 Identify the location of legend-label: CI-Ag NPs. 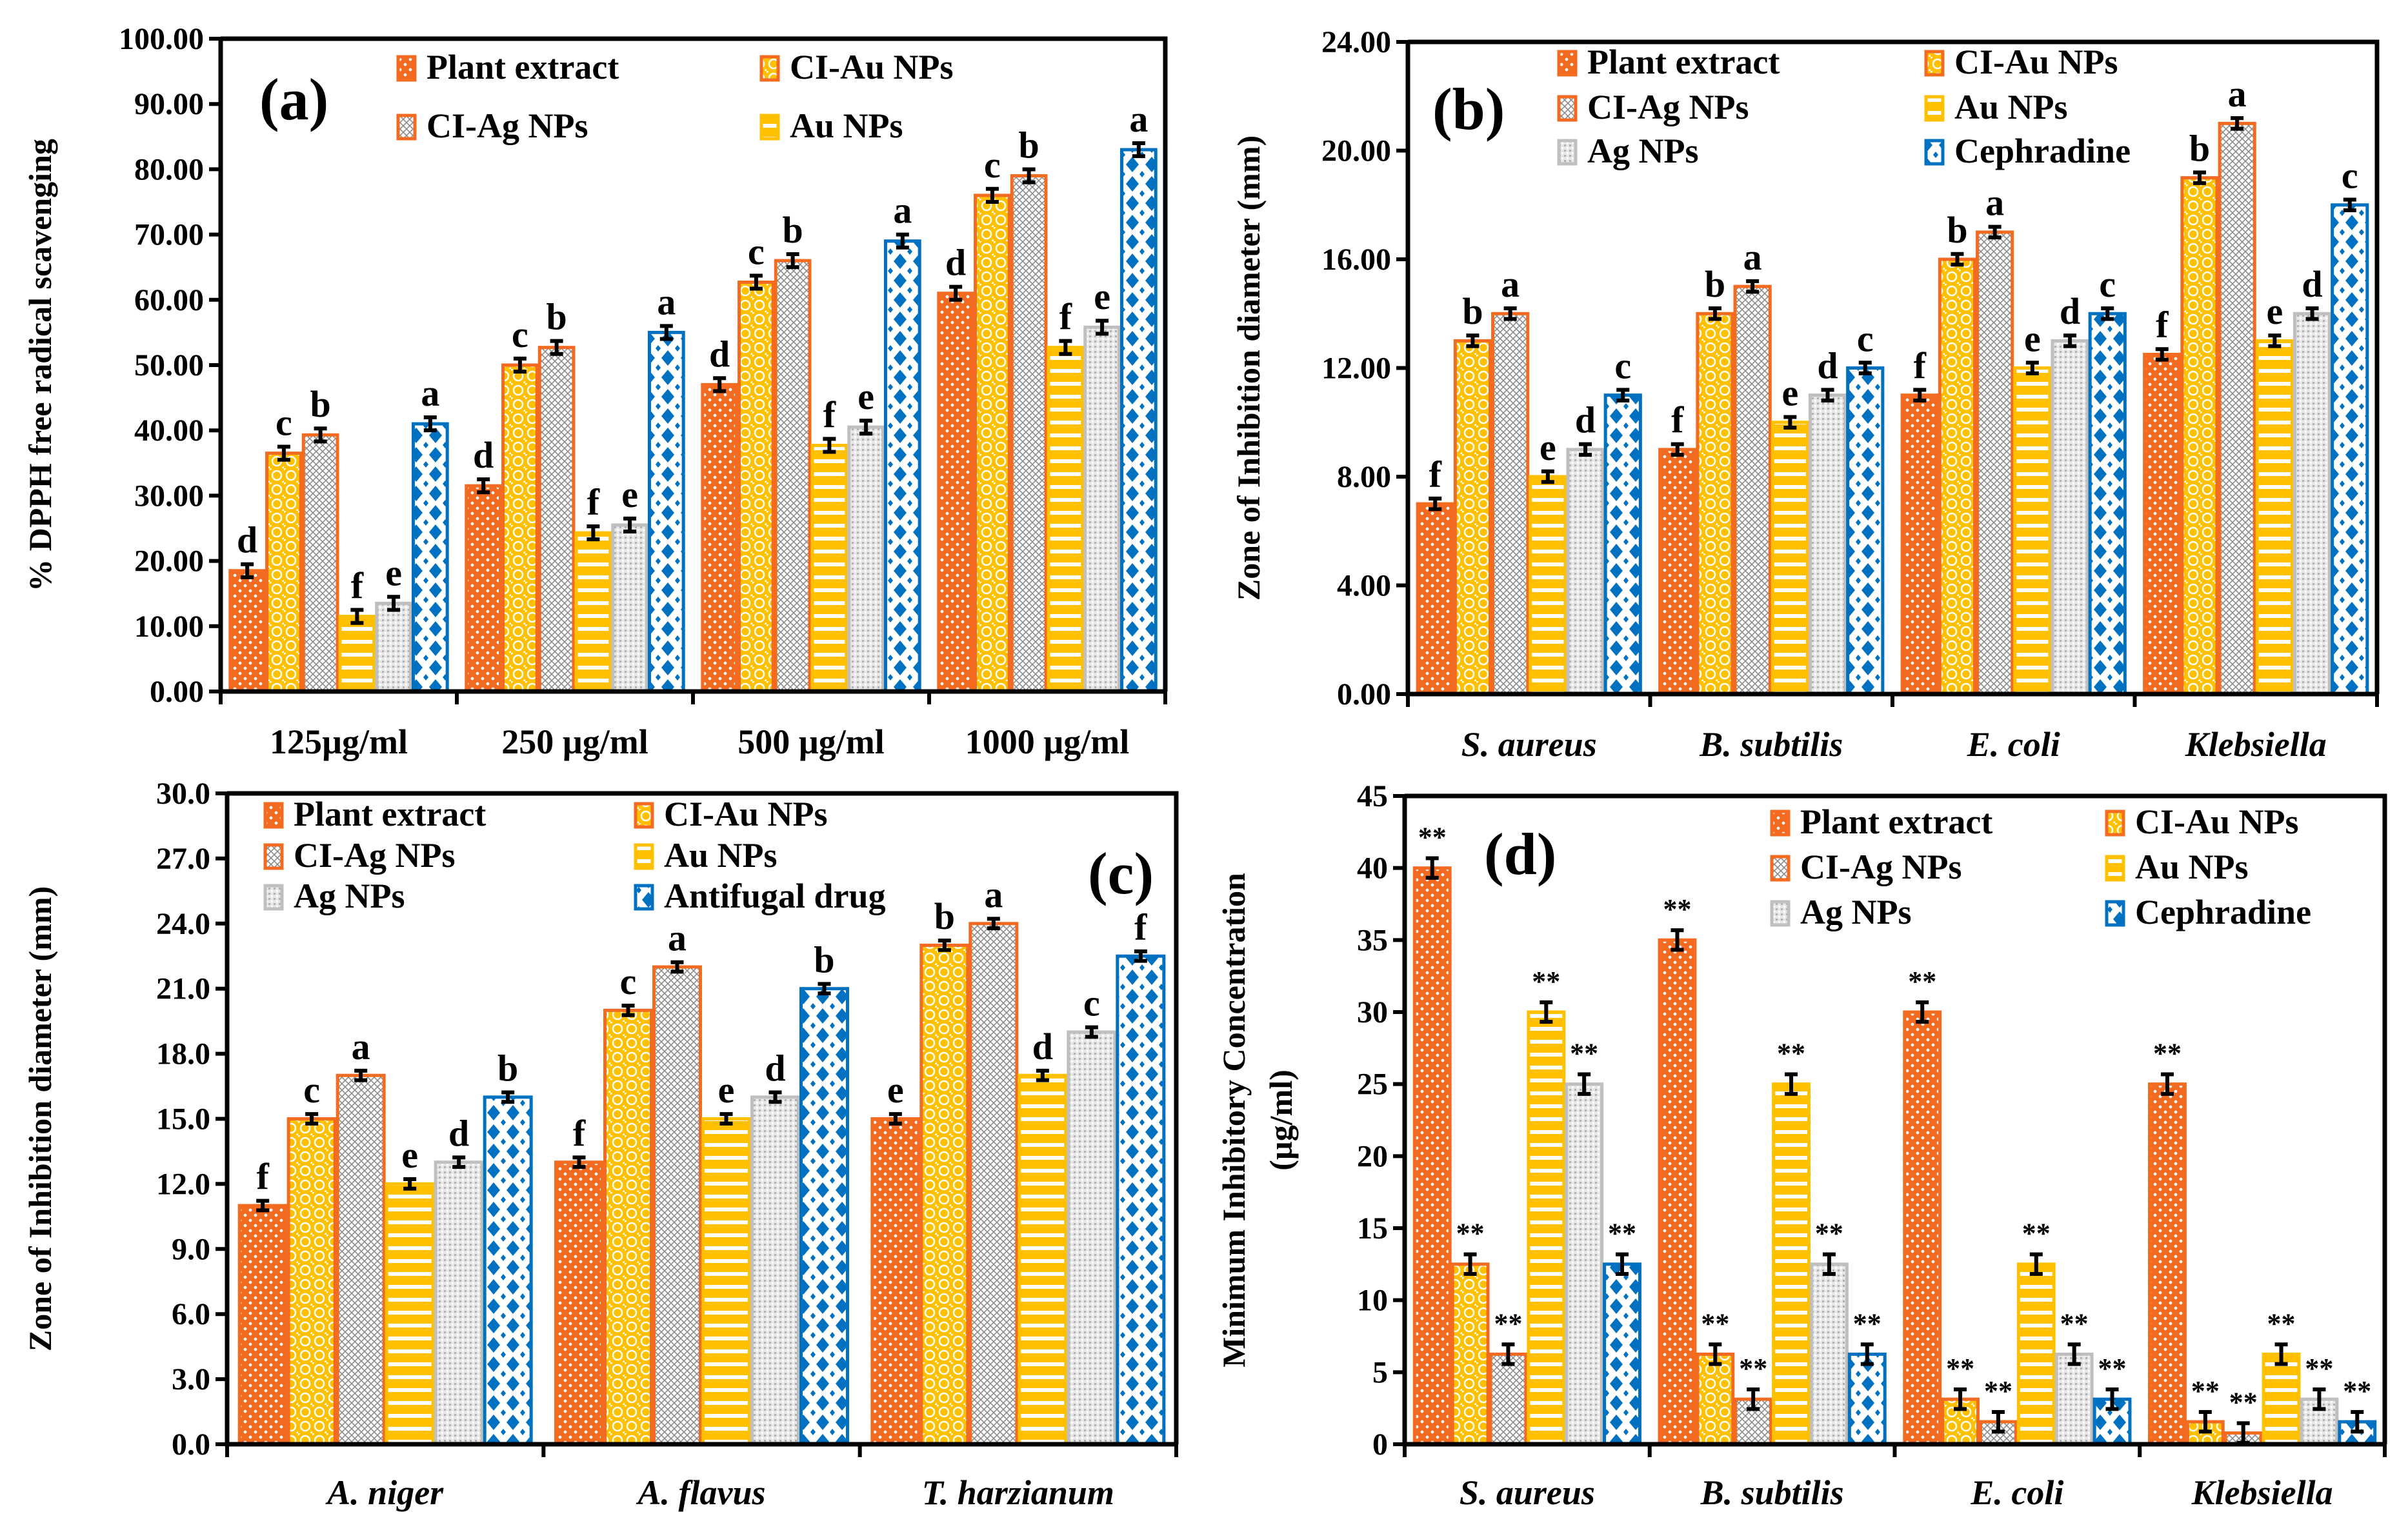
(1881, 867).